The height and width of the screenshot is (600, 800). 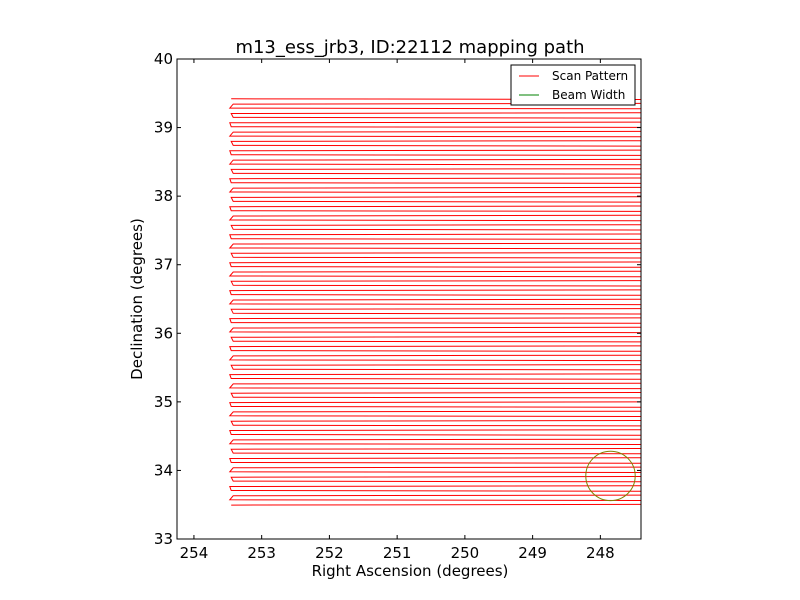 I want to click on y-tick-label: 40, so click(x=163, y=59).